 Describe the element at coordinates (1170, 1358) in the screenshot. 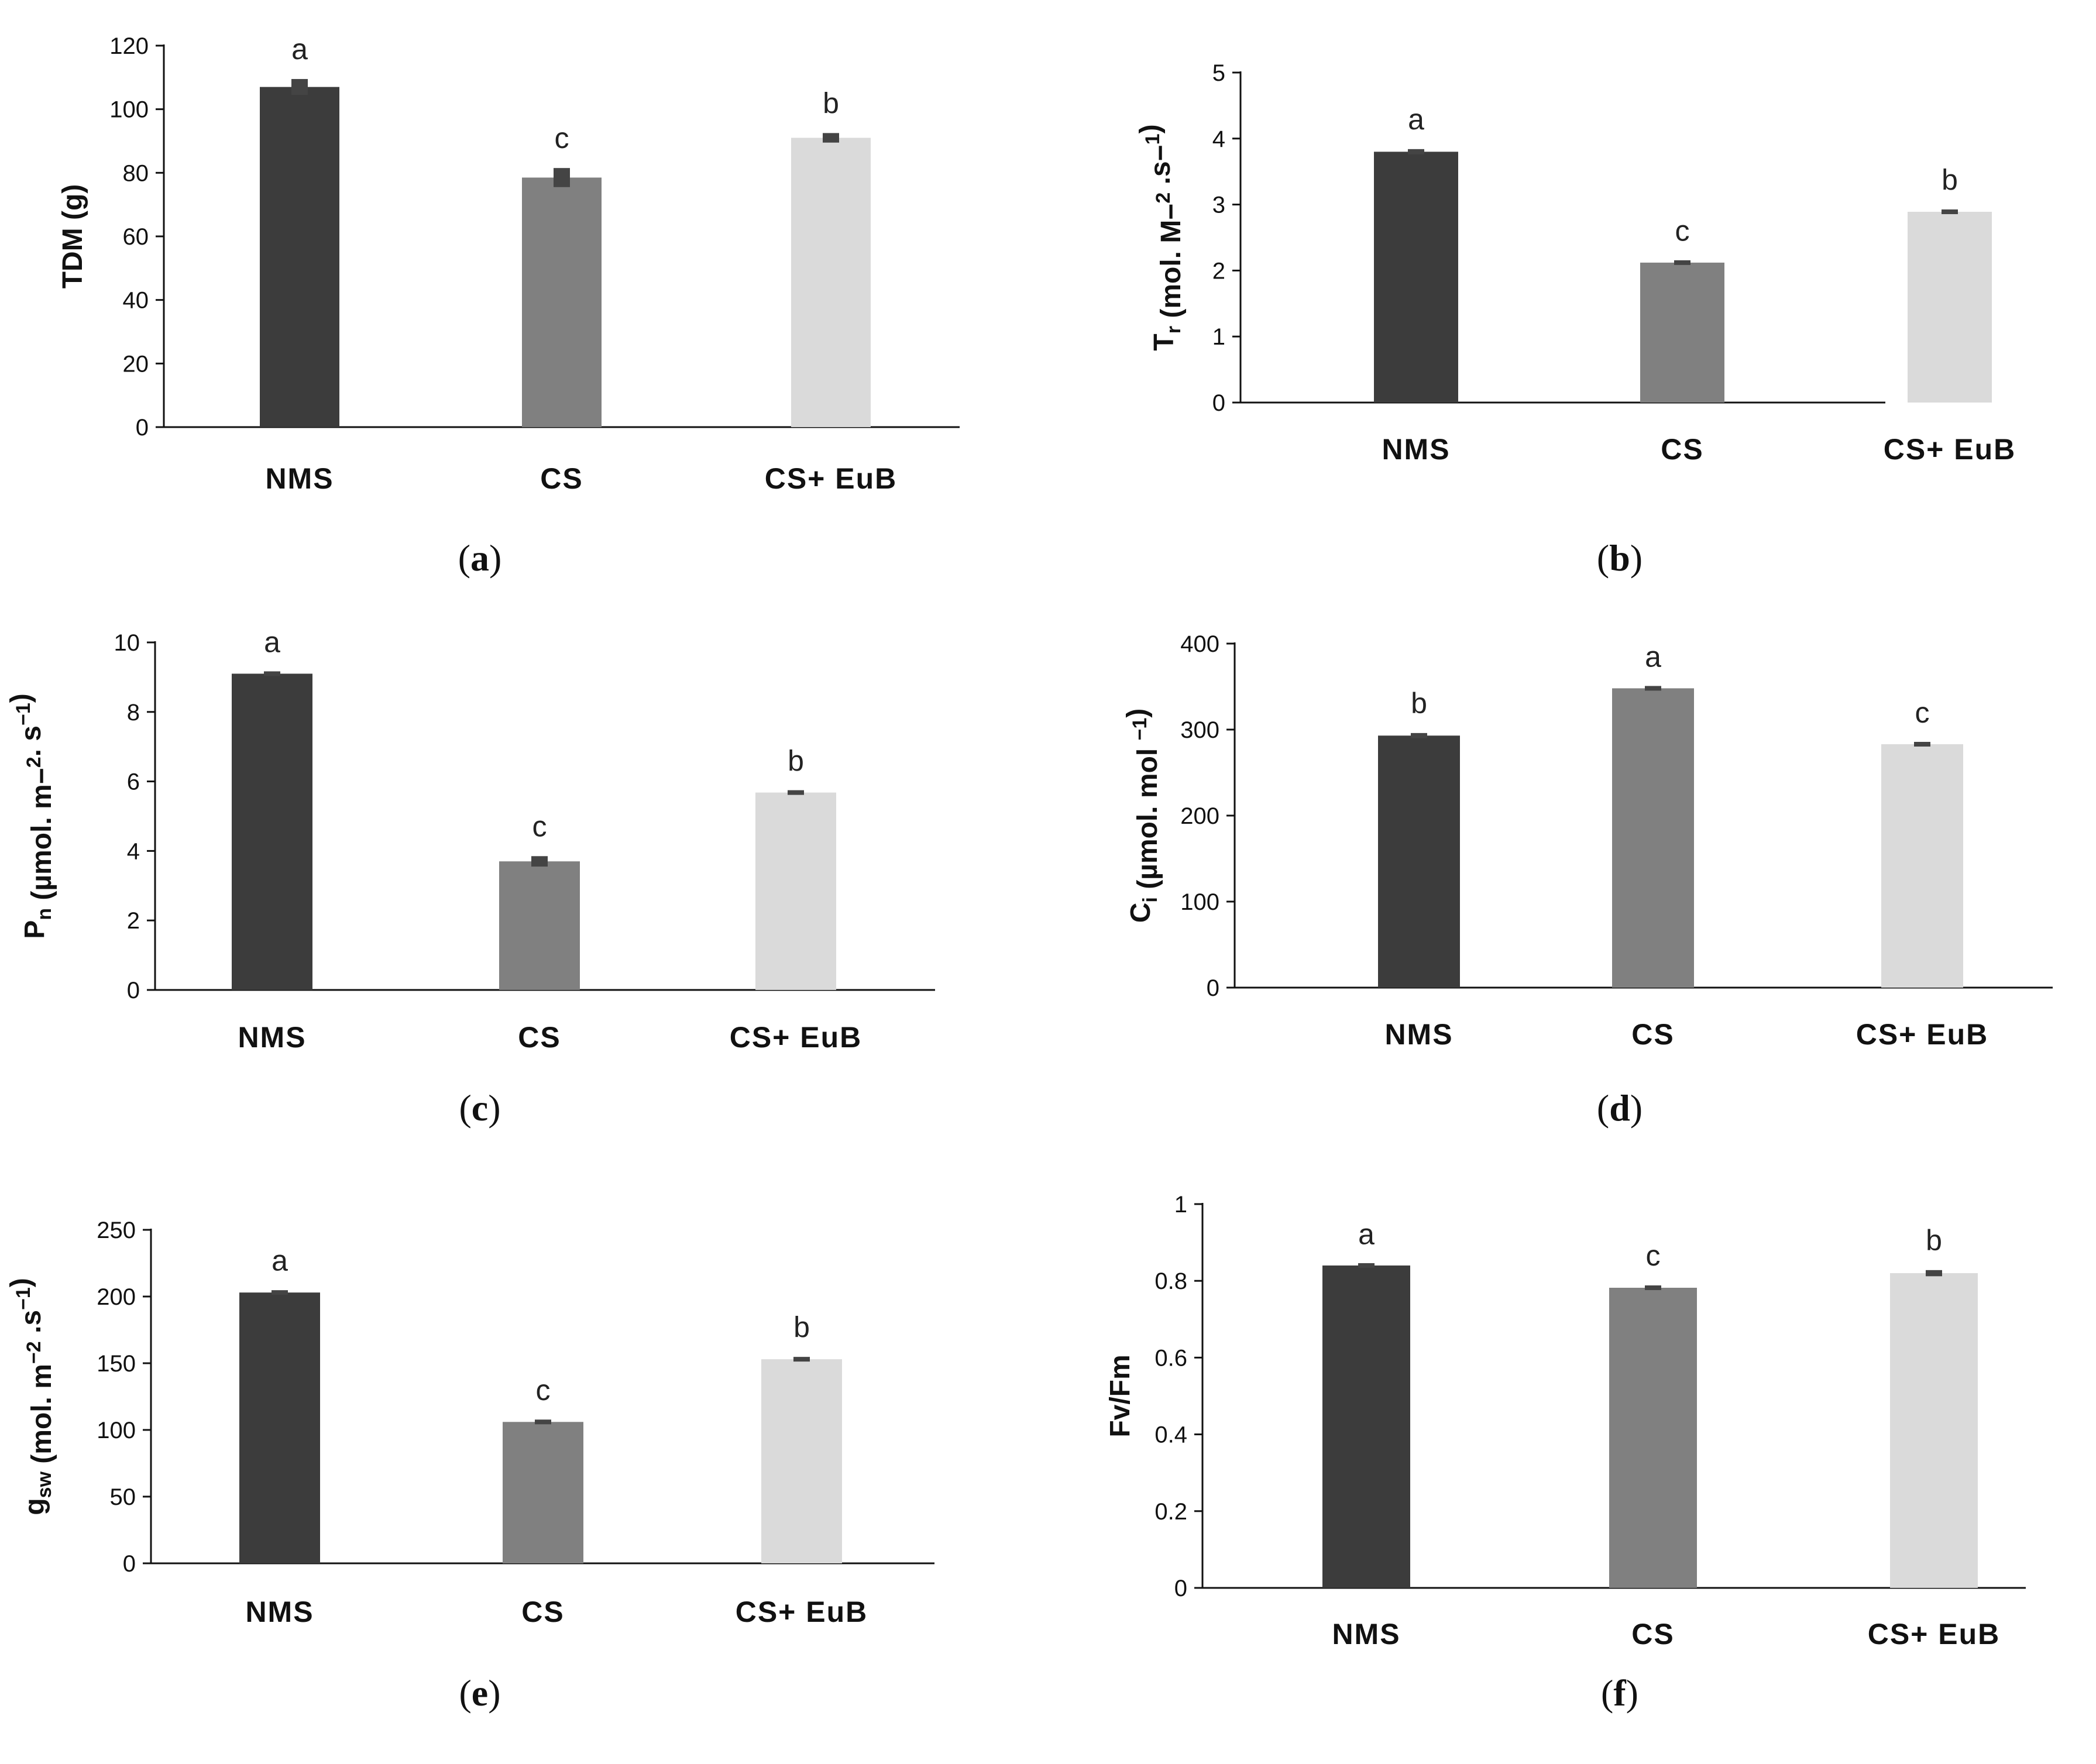

I see `y-tick-label: 0.6` at that location.